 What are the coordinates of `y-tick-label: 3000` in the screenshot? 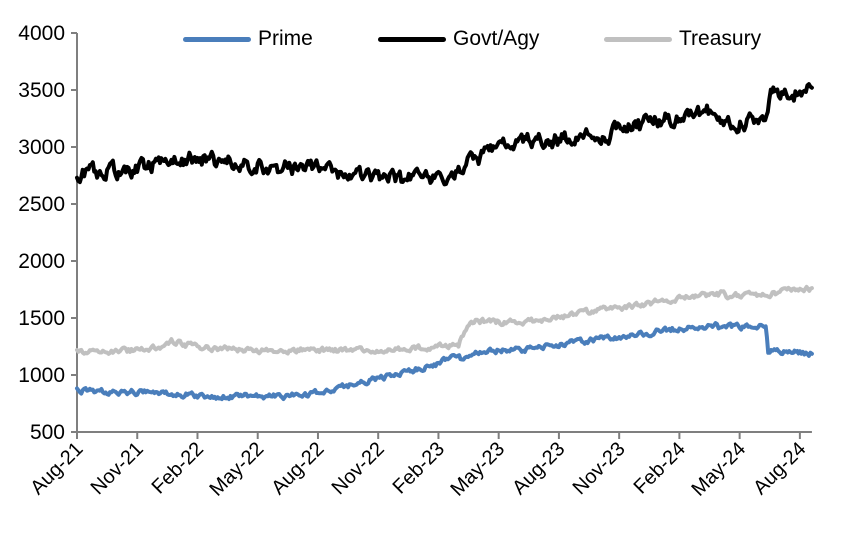 It's located at (41, 147).